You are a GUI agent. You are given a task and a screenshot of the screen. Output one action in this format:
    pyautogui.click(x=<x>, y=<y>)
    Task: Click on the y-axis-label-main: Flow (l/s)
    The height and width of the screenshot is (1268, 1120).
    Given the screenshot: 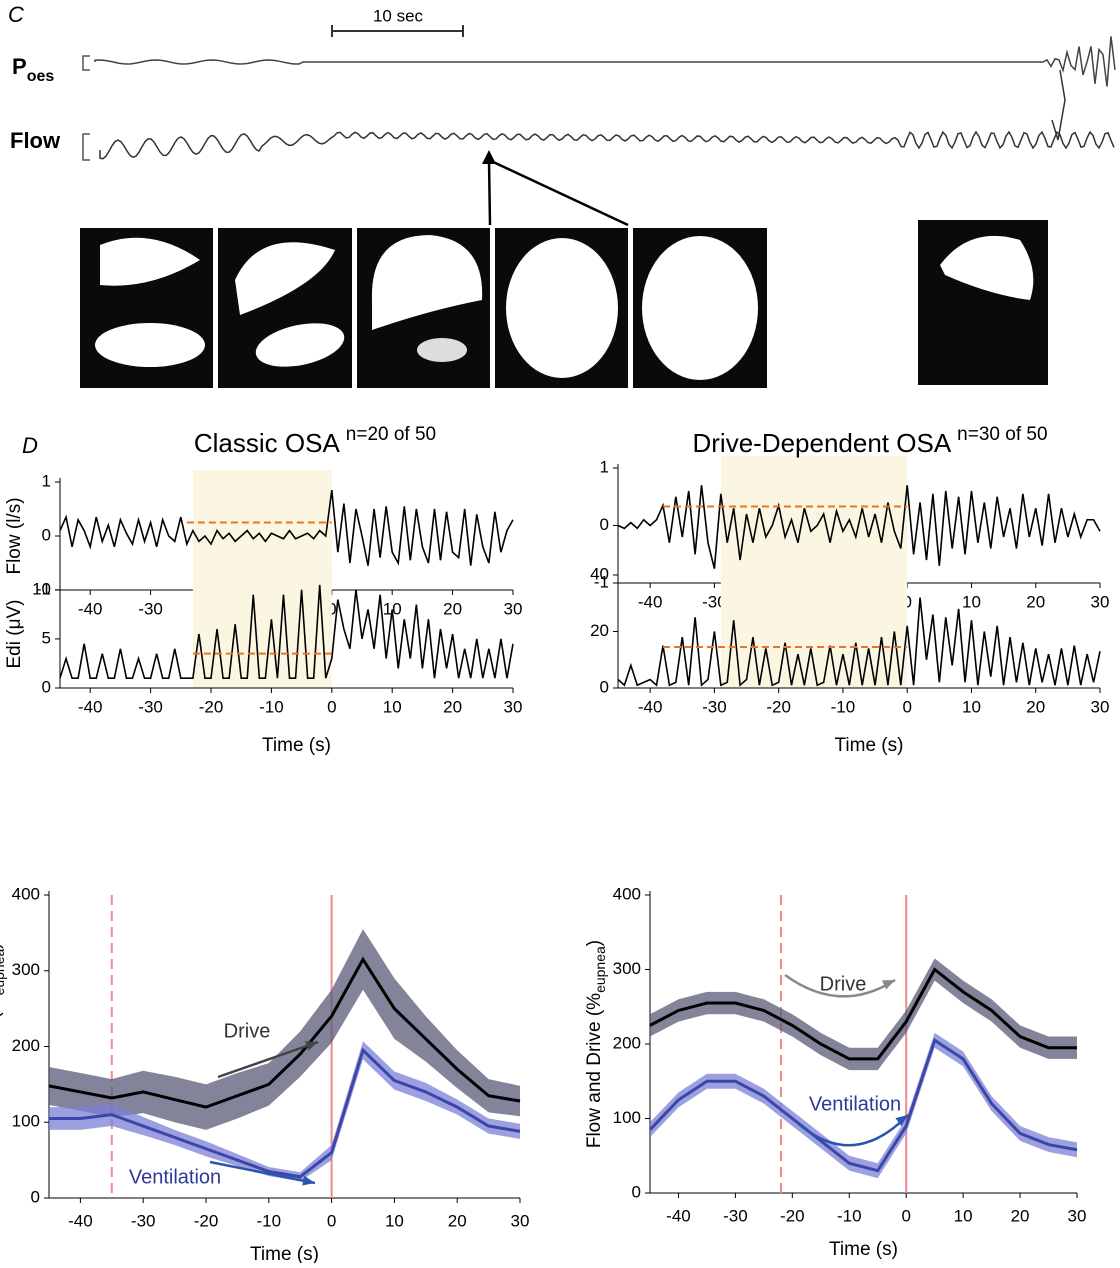 What is the action you would take?
    pyautogui.click(x=14, y=535)
    